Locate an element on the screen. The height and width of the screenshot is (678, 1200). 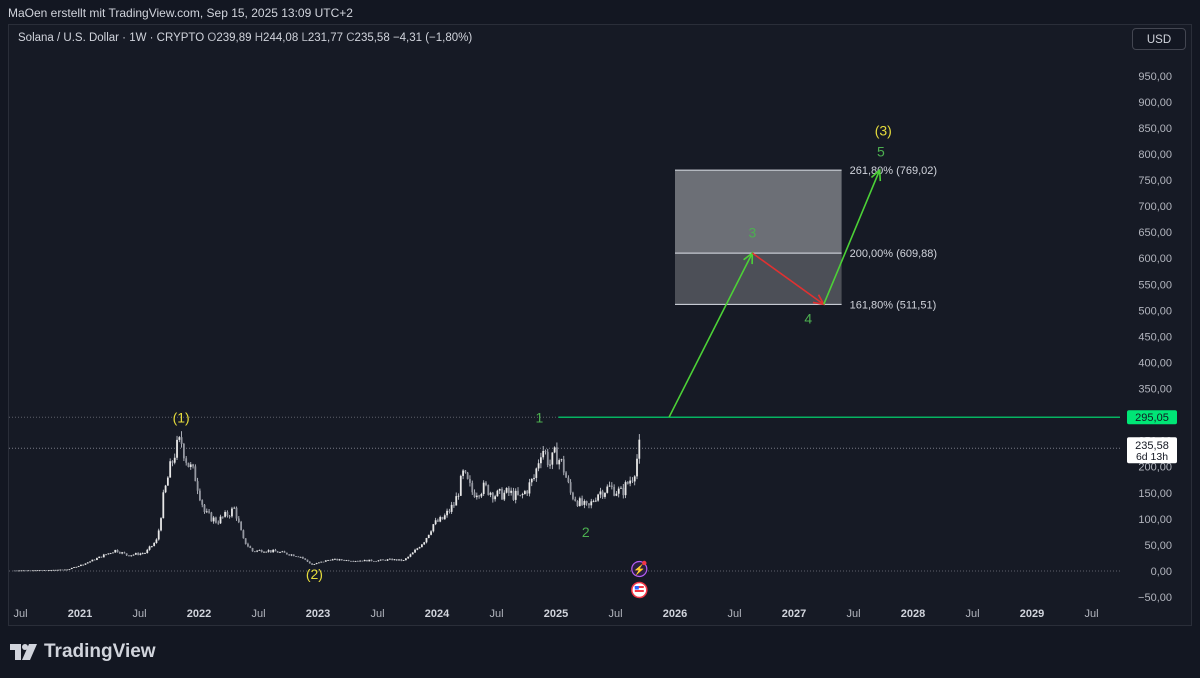
flag-stripe is located at coordinates (639, 587).